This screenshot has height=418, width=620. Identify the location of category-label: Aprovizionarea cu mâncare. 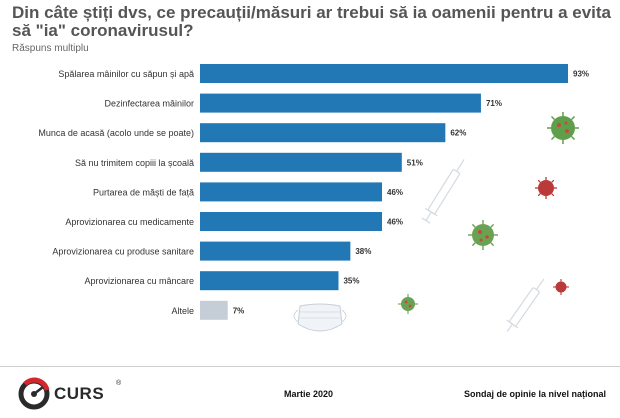
(139, 281).